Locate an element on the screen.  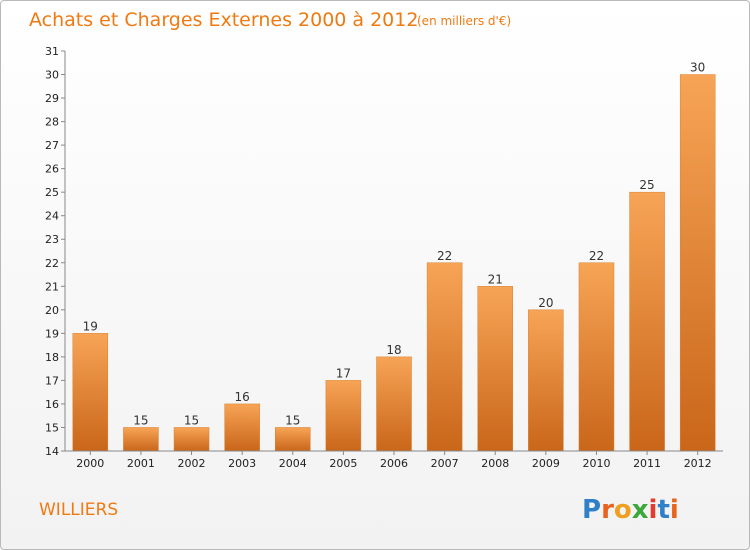
y-tick-label: 28 is located at coordinates (52, 122).